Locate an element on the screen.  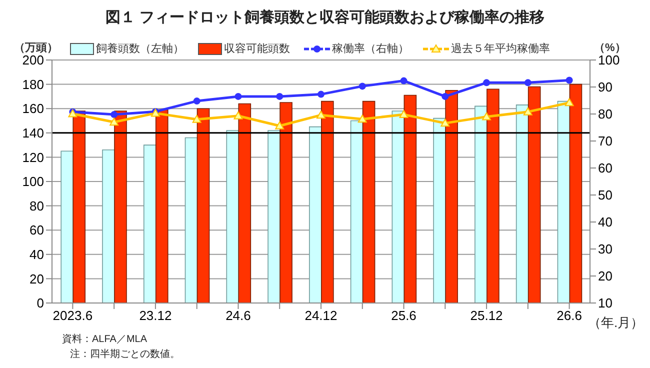
x-tick-label: 25.12 is located at coordinates (486, 316).